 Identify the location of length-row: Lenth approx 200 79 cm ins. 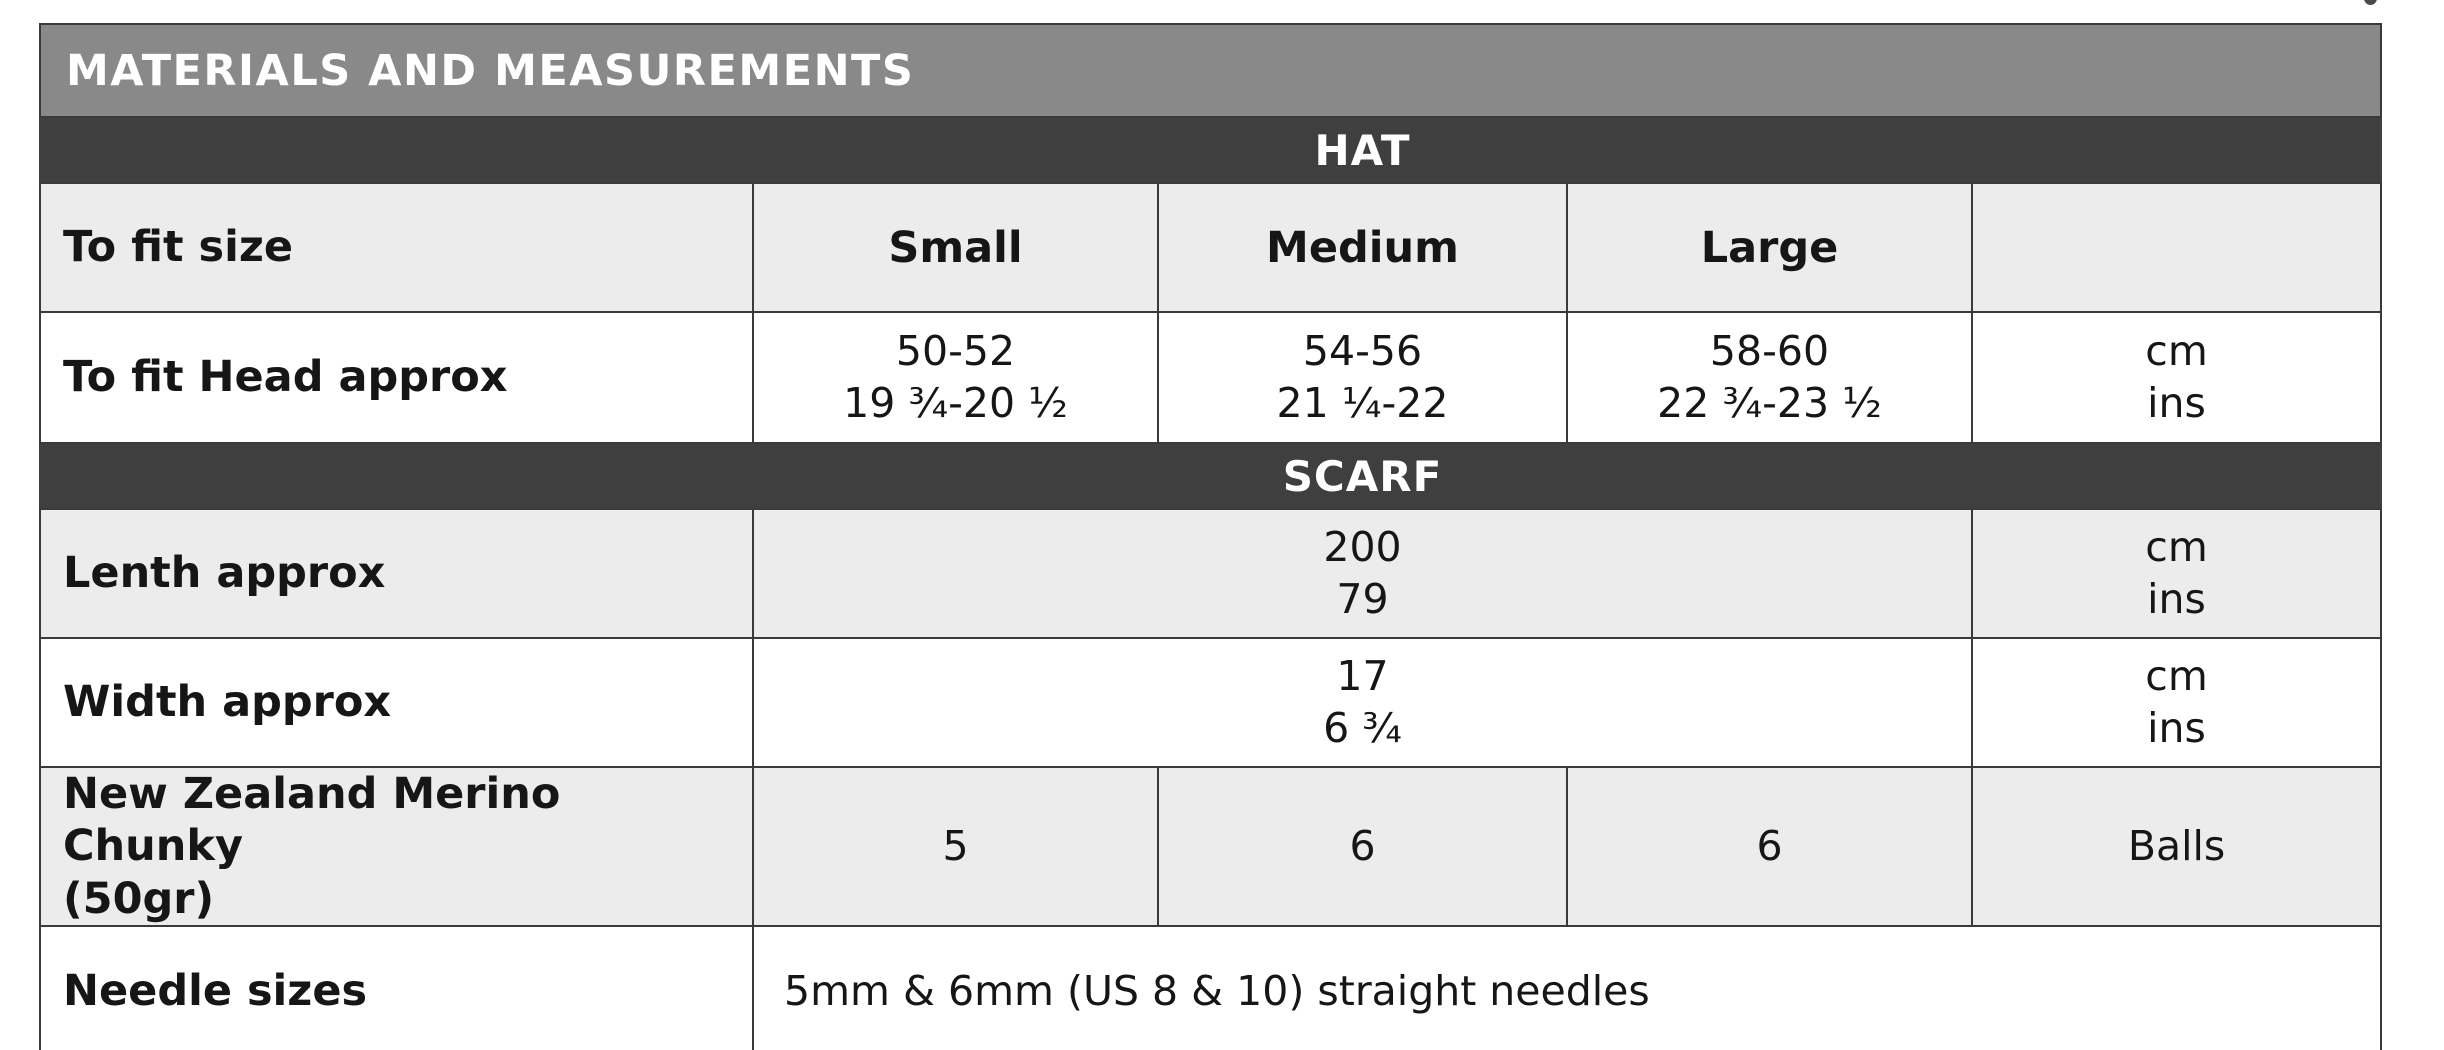
(1211, 573).